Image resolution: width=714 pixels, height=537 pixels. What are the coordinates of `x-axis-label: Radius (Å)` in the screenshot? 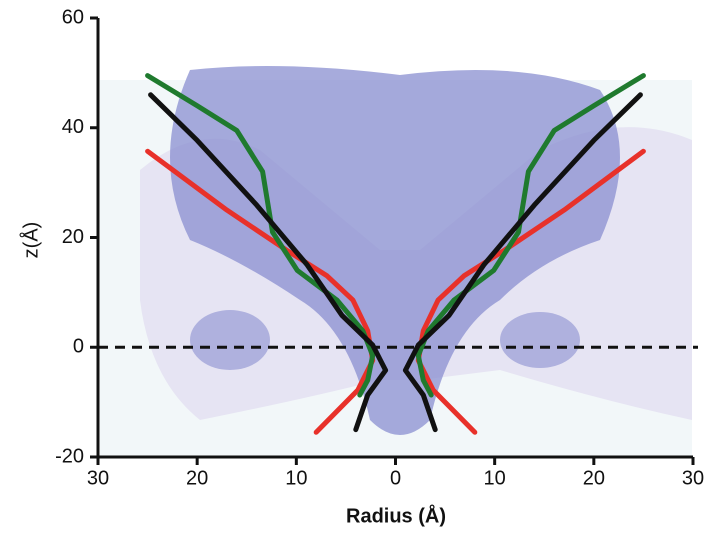 It's located at (396, 515).